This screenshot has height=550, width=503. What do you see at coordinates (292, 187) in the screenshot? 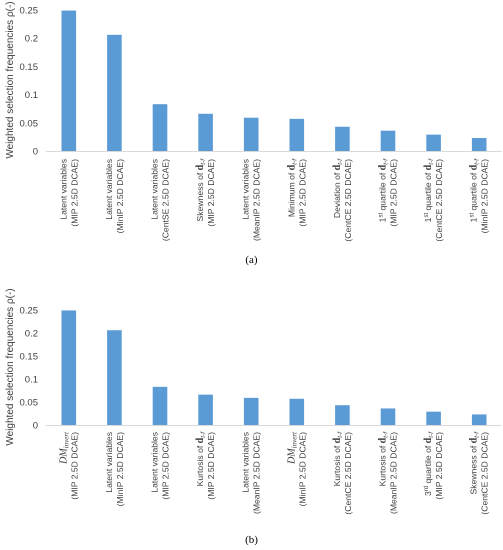
I see `x-tick-label: Minimum of dt-f​` at bounding box center [292, 187].